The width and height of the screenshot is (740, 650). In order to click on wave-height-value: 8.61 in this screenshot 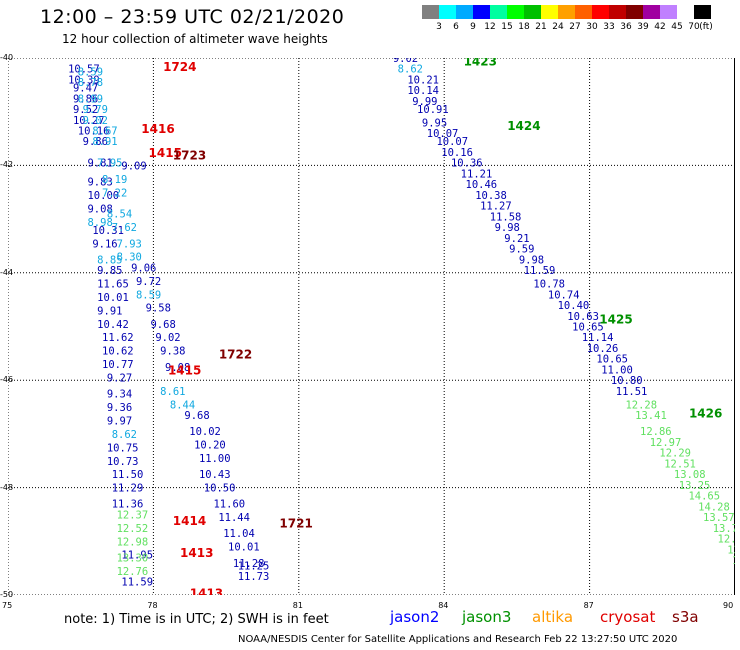, I will do `click(172, 392)`.